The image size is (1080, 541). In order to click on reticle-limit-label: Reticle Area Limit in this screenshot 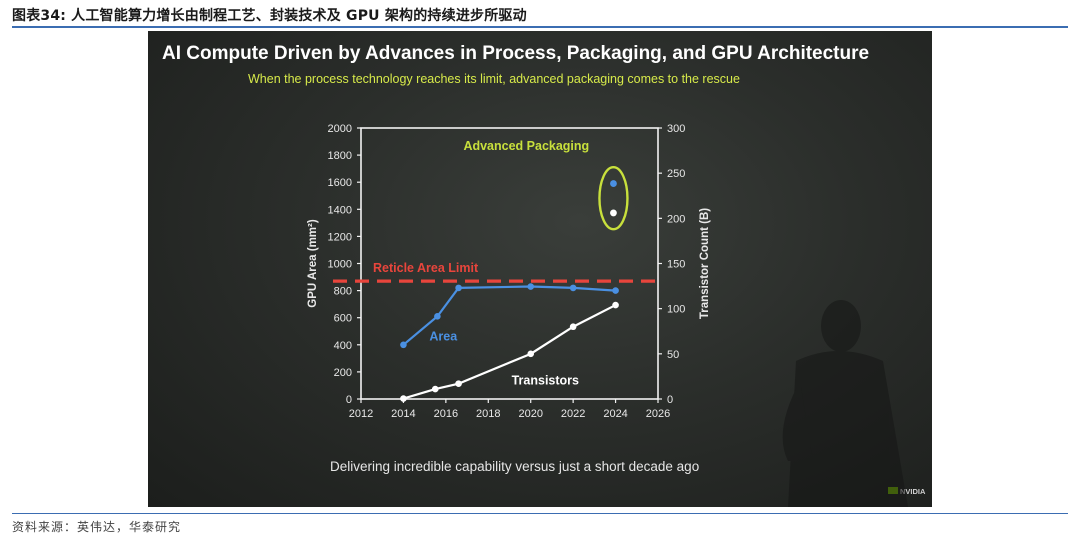, I will do `click(426, 268)`.